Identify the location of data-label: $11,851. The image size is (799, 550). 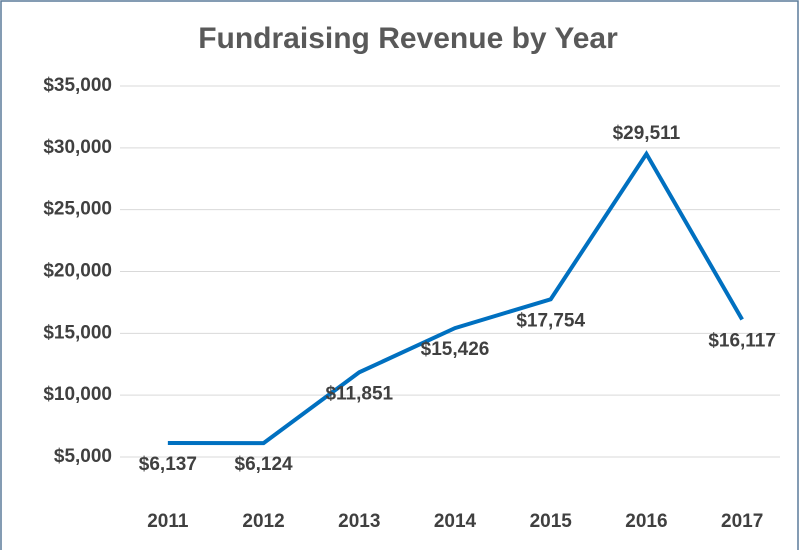
(359, 393).